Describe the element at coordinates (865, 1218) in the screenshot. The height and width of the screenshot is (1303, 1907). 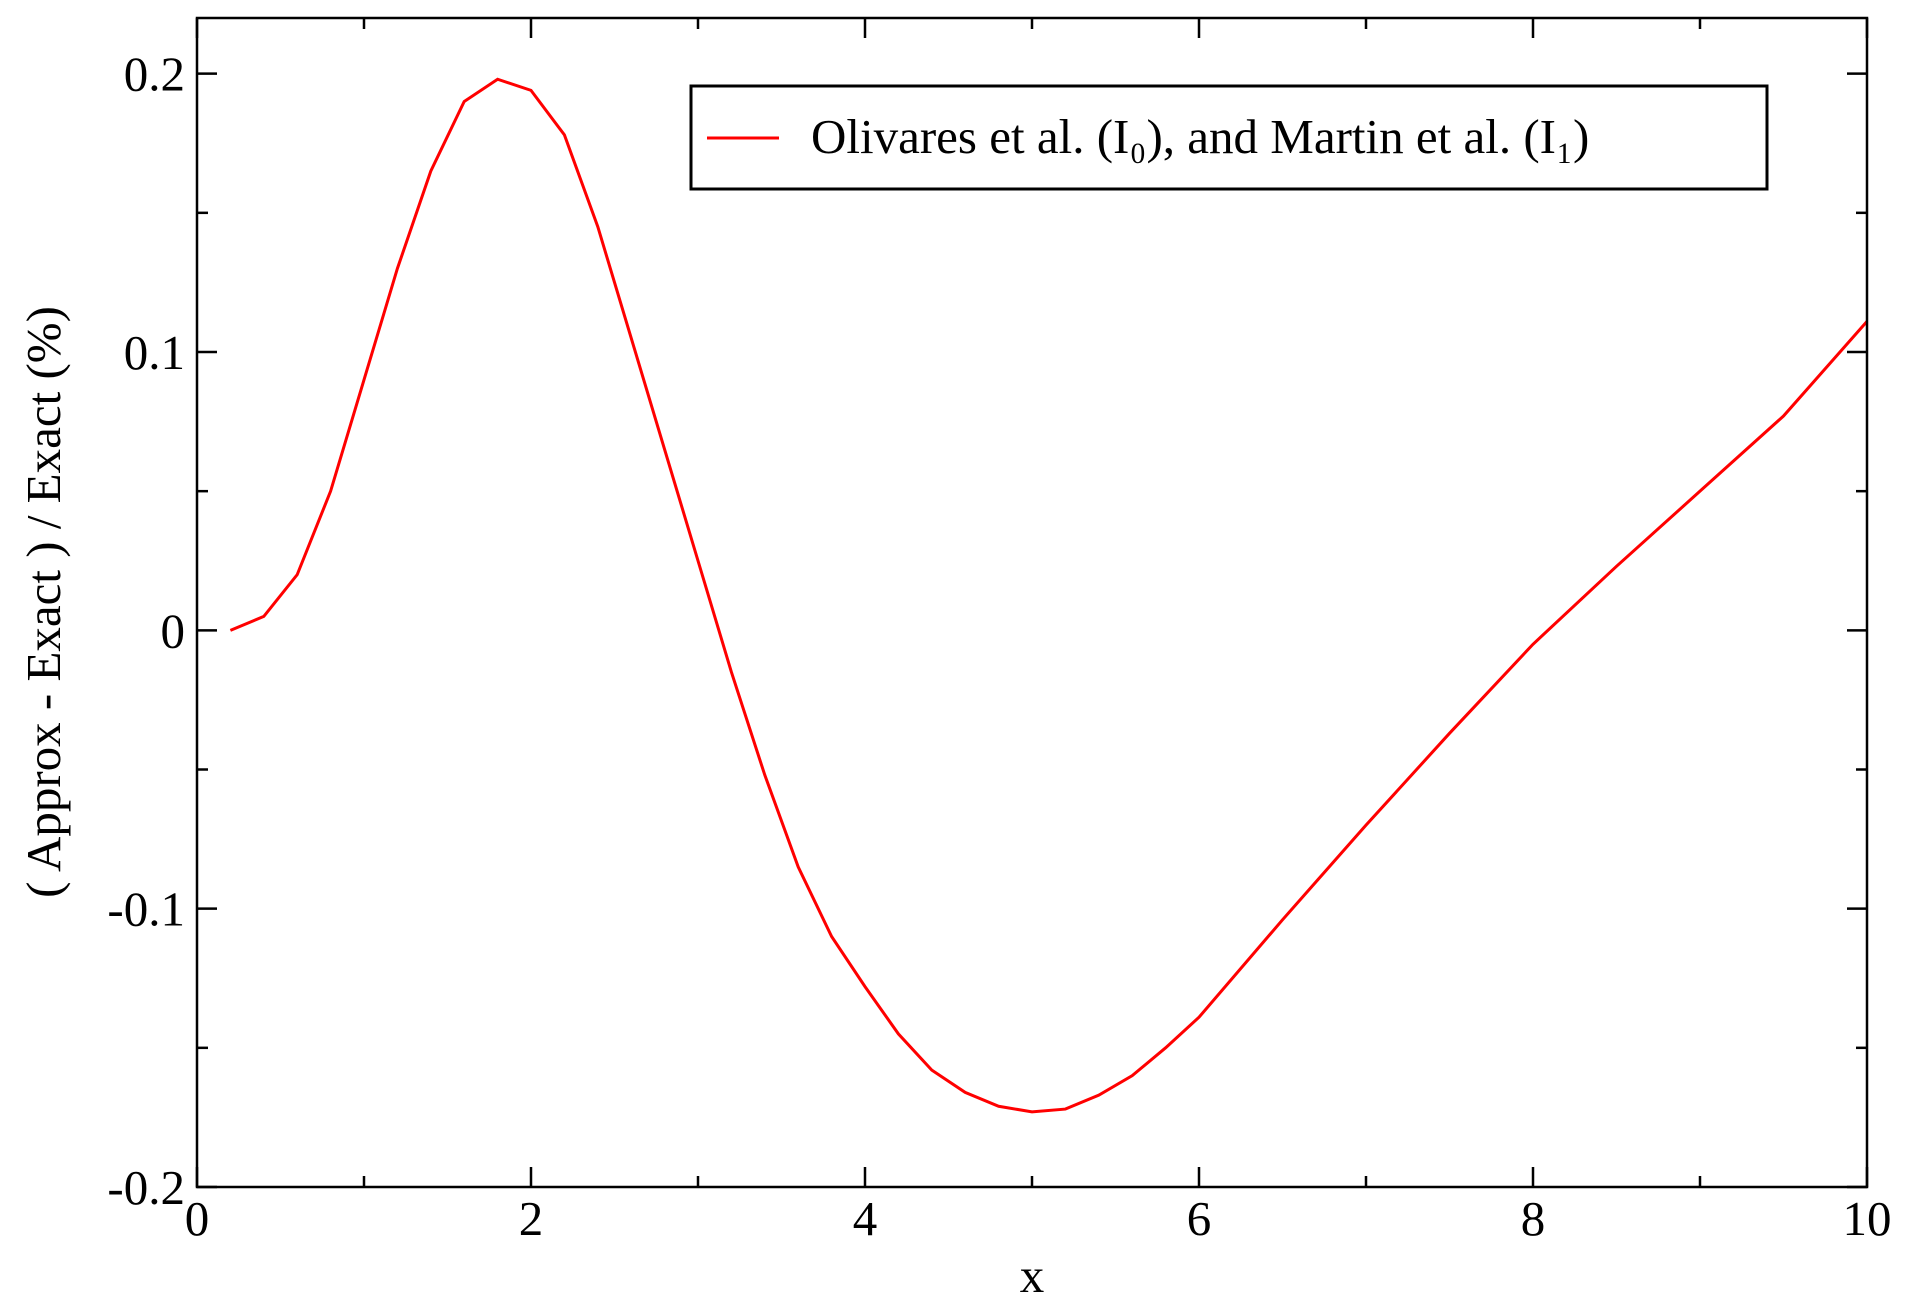
I see `x-tick-label: 4` at that location.